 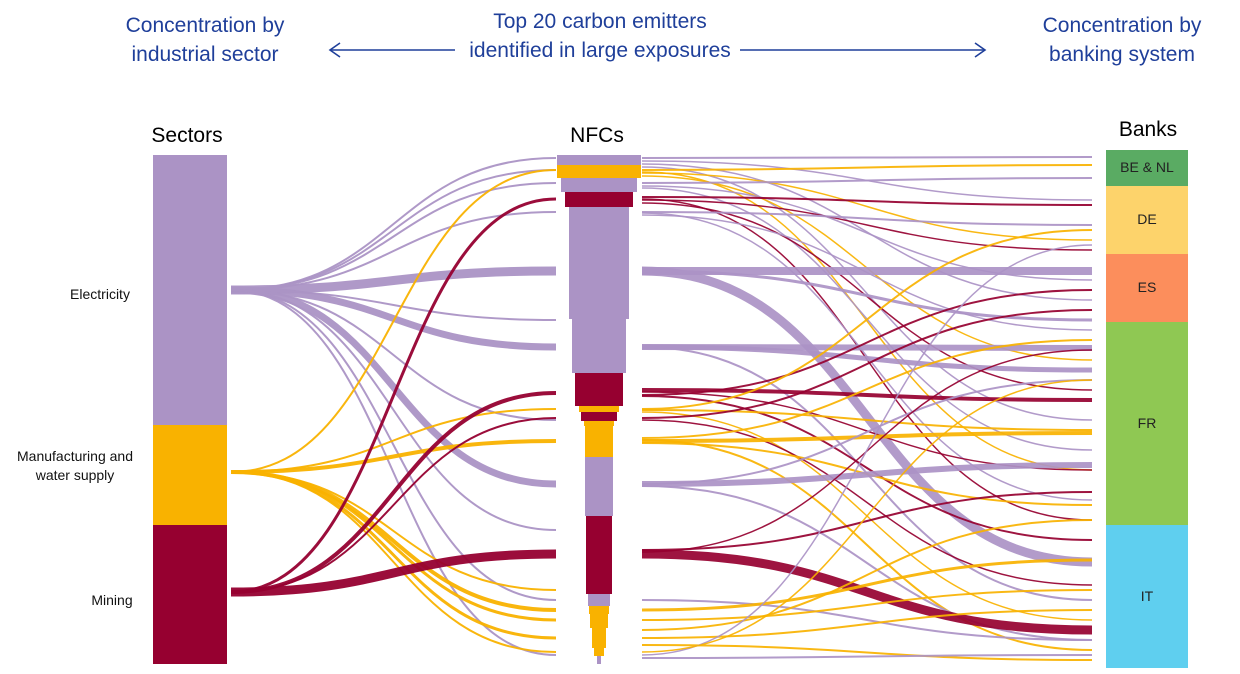 I want to click on sector-label-manufacturing: Manufacturing and water supply, so click(x=75, y=465).